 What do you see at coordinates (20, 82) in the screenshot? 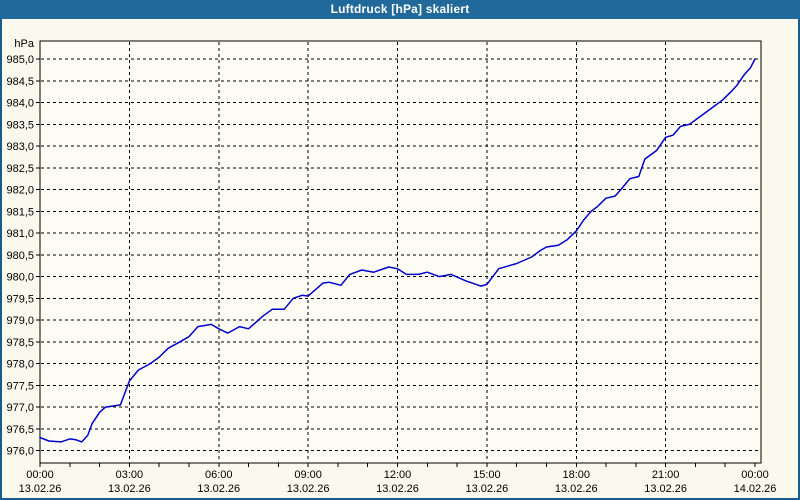
I see `y-tick-label: 984,5` at bounding box center [20, 82].